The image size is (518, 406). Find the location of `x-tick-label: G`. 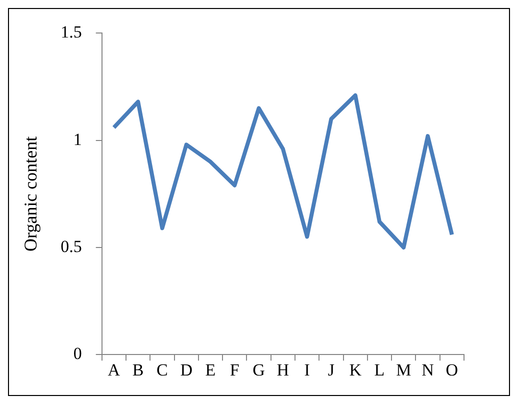

x-tick-label: G is located at coordinates (258, 370).